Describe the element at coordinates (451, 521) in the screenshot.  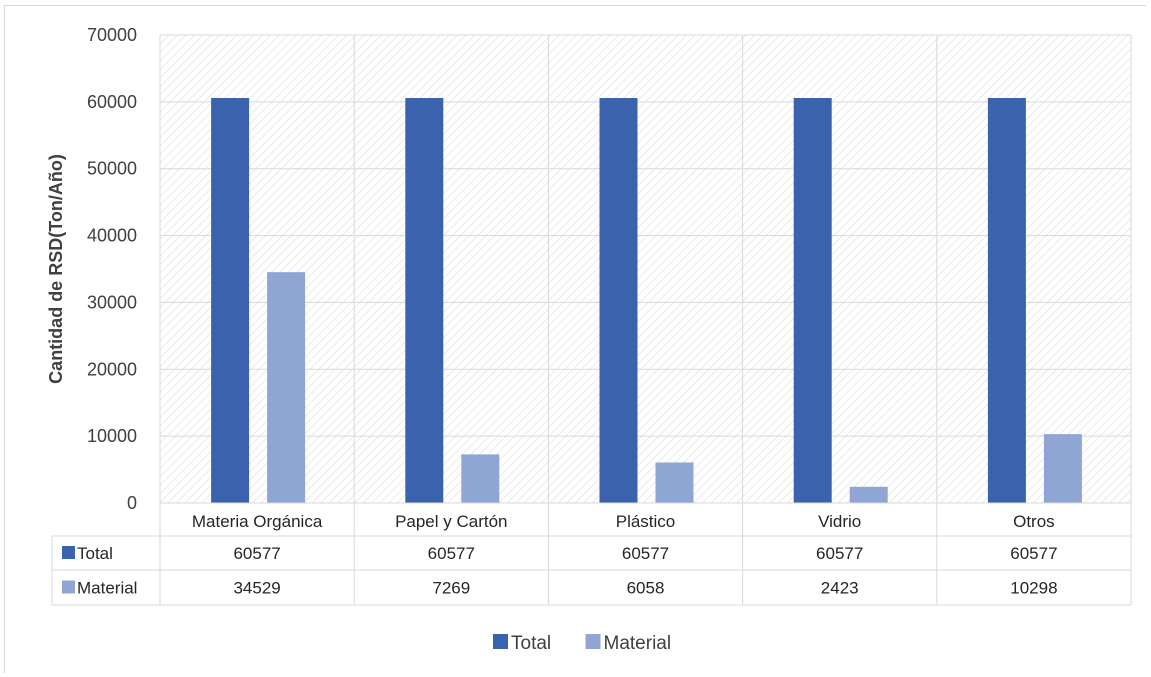
I see `x-tick-label: Papel y Cartón` at that location.